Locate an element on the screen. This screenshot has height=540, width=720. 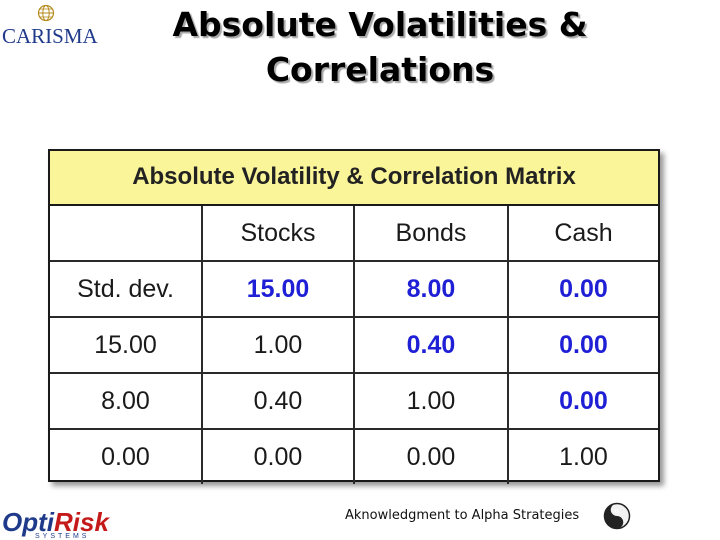
matrix-header: Absolute Volatility & Correlation Matrix is located at coordinates (354, 178).